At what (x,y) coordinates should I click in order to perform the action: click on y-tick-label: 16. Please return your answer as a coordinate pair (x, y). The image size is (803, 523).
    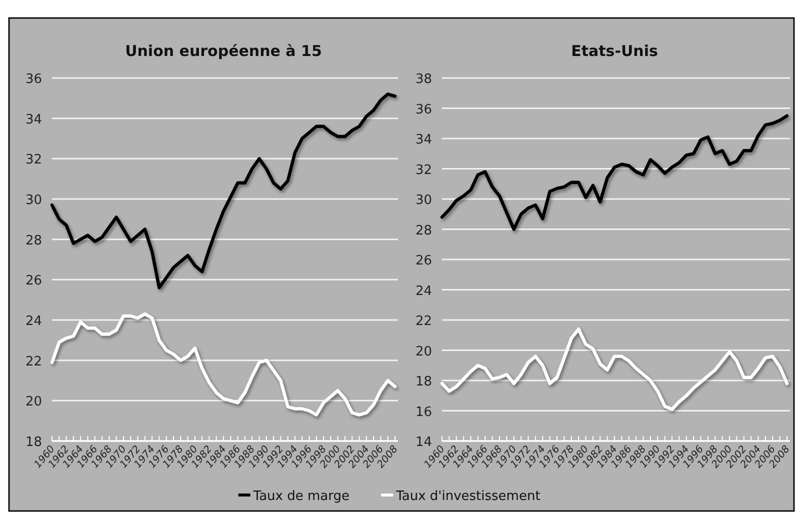
    Looking at the image, I should click on (423, 412).